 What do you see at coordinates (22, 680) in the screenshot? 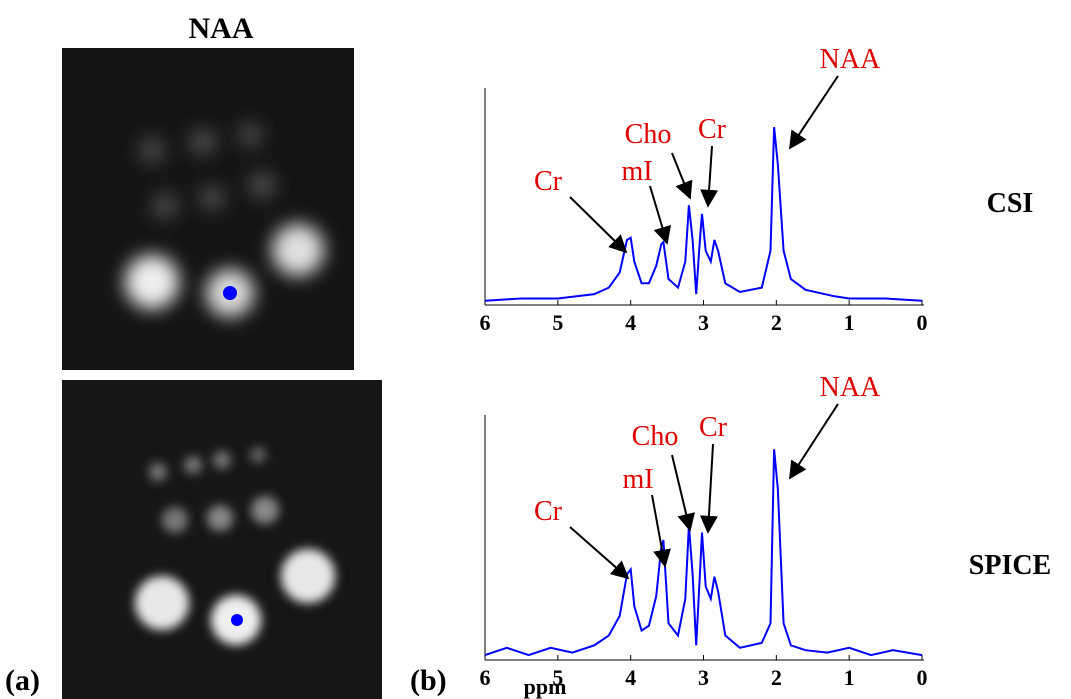
I see `panel-label: (a)` at bounding box center [22, 680].